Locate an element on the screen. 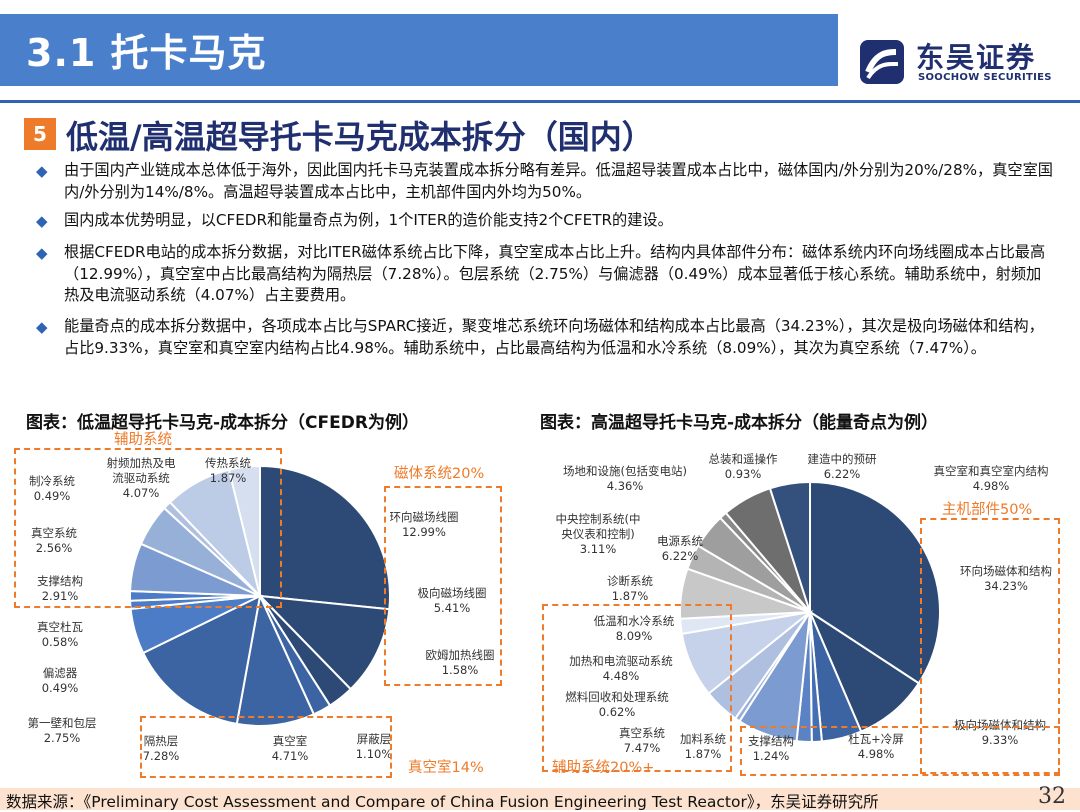  chart-label: 真空杜瓦 0.58% is located at coordinates (60, 634).